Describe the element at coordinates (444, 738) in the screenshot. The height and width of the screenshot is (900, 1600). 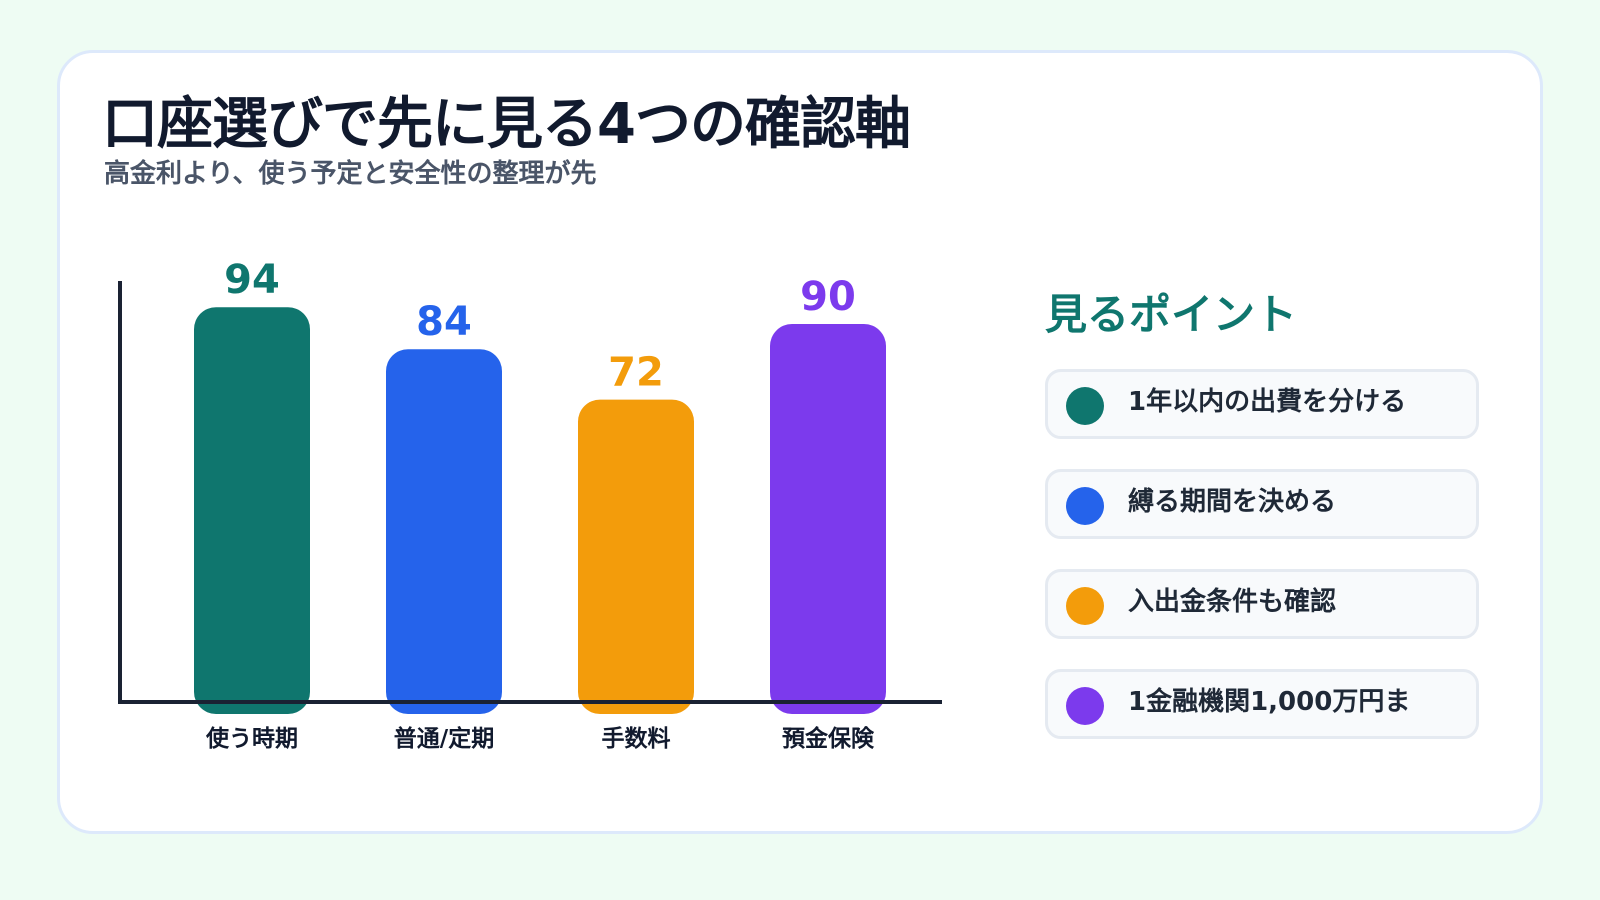
I see `category-label-2: 普通/定期` at that location.